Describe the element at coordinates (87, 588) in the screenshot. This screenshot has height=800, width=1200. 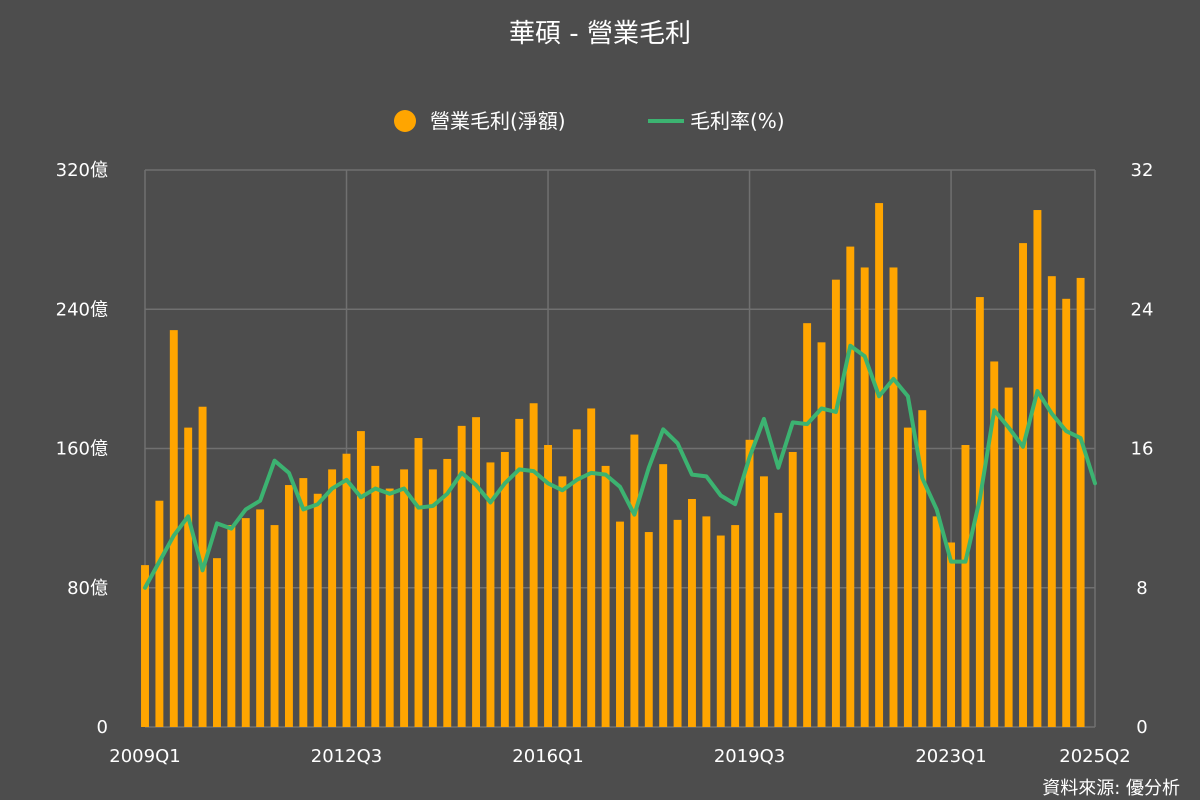
I see `left-axis-tick-label: 80億` at that location.